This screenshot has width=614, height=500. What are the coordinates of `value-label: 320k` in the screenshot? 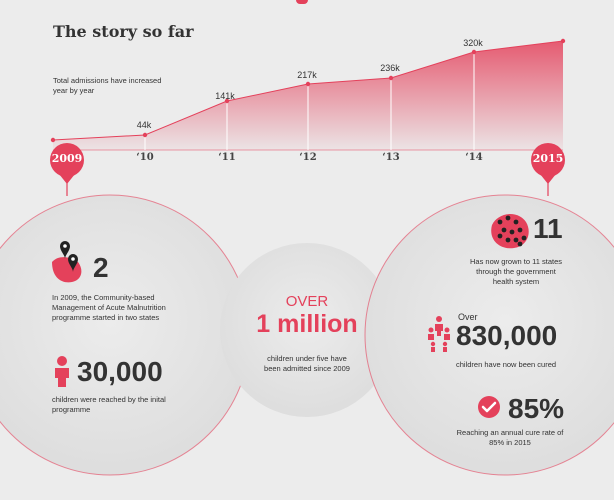 It's located at (473, 43).